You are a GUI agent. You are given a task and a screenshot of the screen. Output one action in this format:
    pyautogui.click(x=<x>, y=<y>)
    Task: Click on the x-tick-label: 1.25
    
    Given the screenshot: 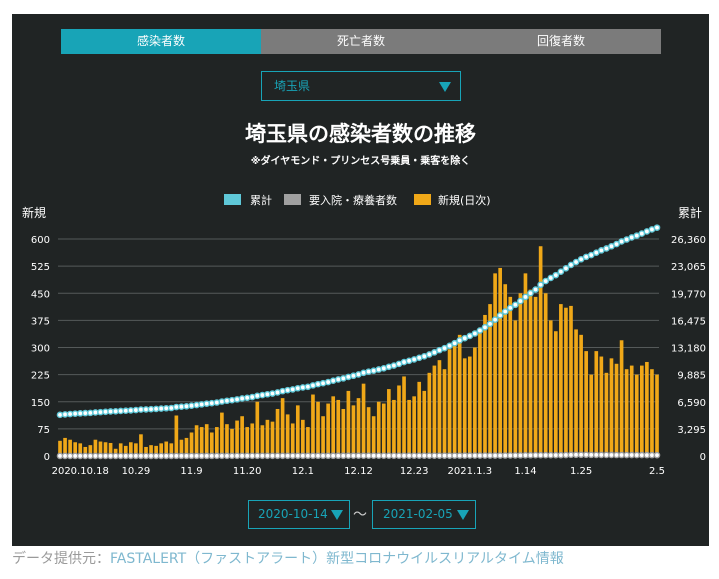 What is the action you would take?
    pyautogui.click(x=581, y=471)
    